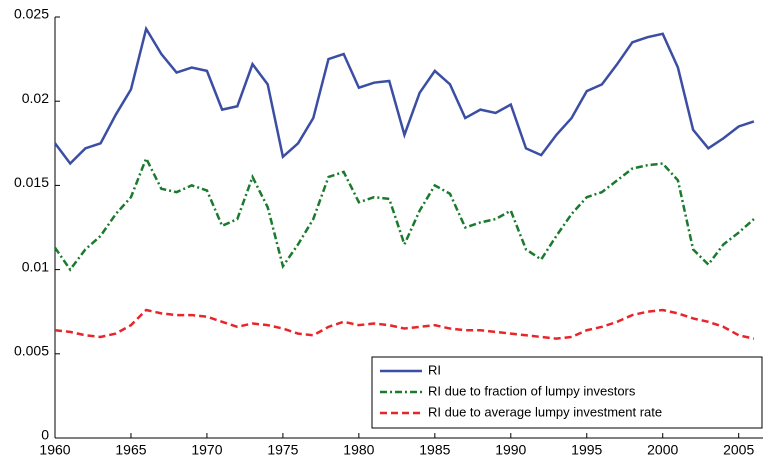 This screenshot has width=773, height=471. Describe the element at coordinates (738, 450) in the screenshot. I see `x-tick-label: 2005` at that location.